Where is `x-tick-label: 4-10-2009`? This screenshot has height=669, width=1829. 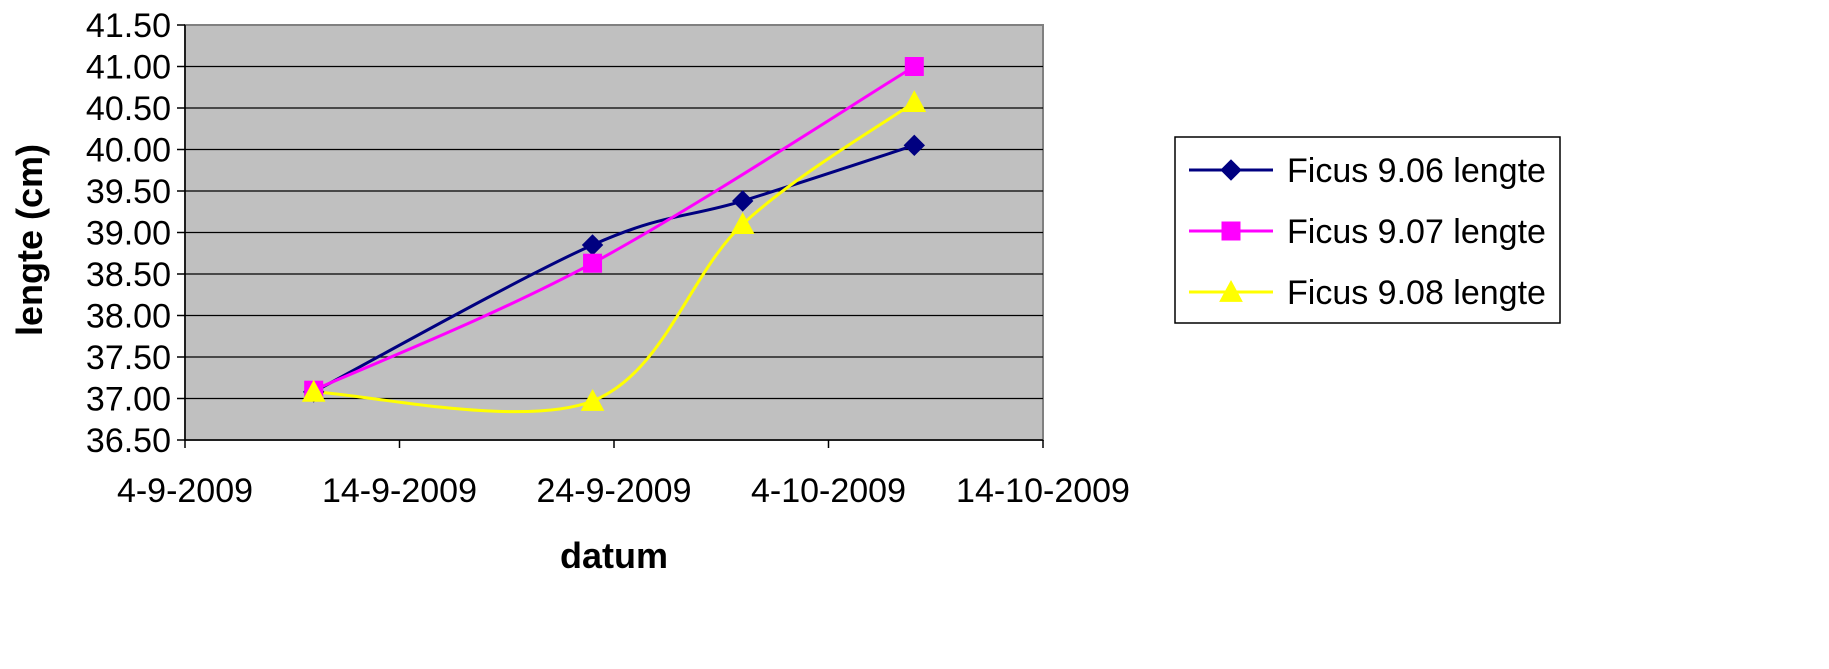
x-tick-label: 4-10-2009 is located at coordinates (828, 491).